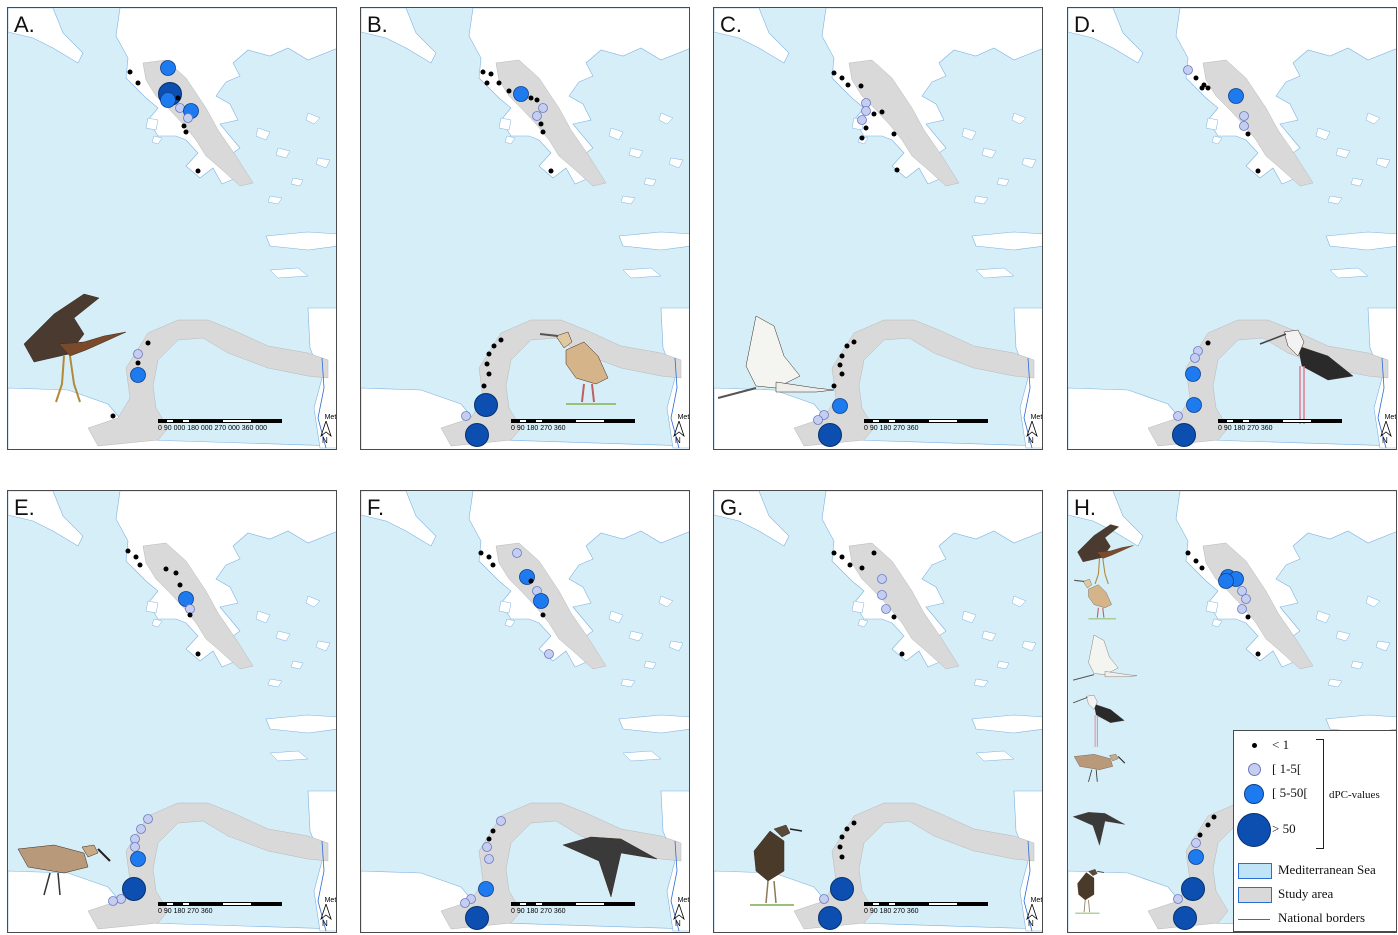  Describe the element at coordinates (1254, 830) in the screenshot. I see `large-circle-icon` at that location.